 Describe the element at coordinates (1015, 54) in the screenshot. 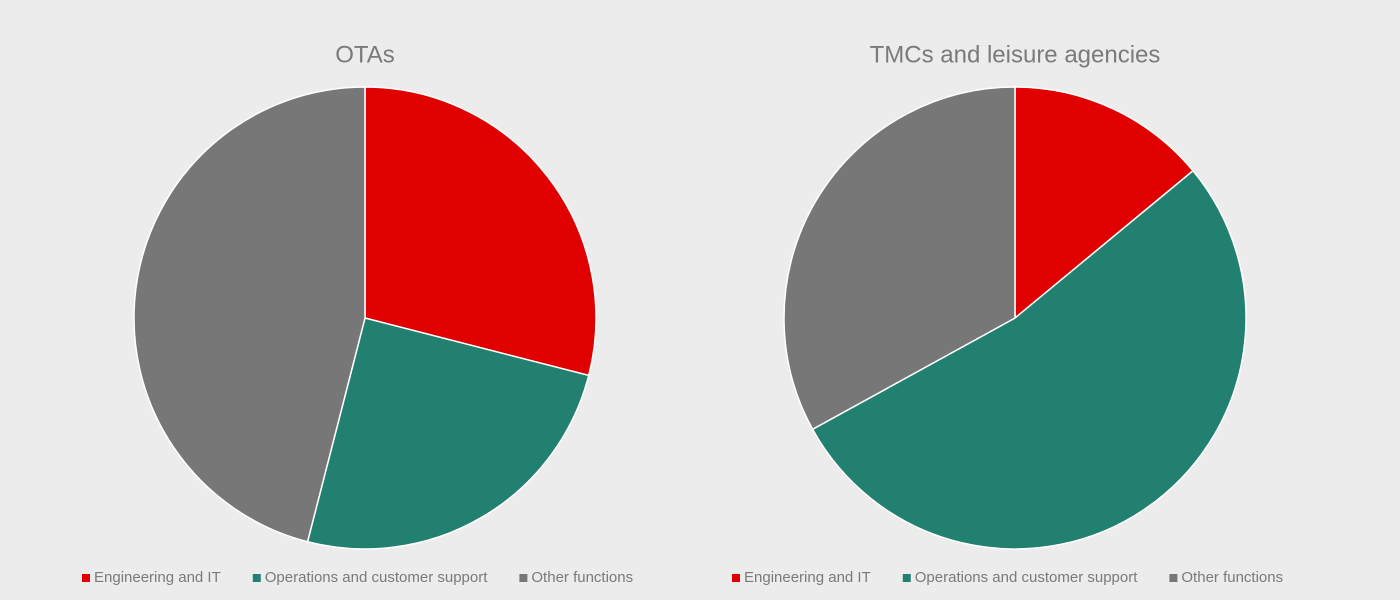

I see `chart-title: TMCs and leisure agencies` at that location.